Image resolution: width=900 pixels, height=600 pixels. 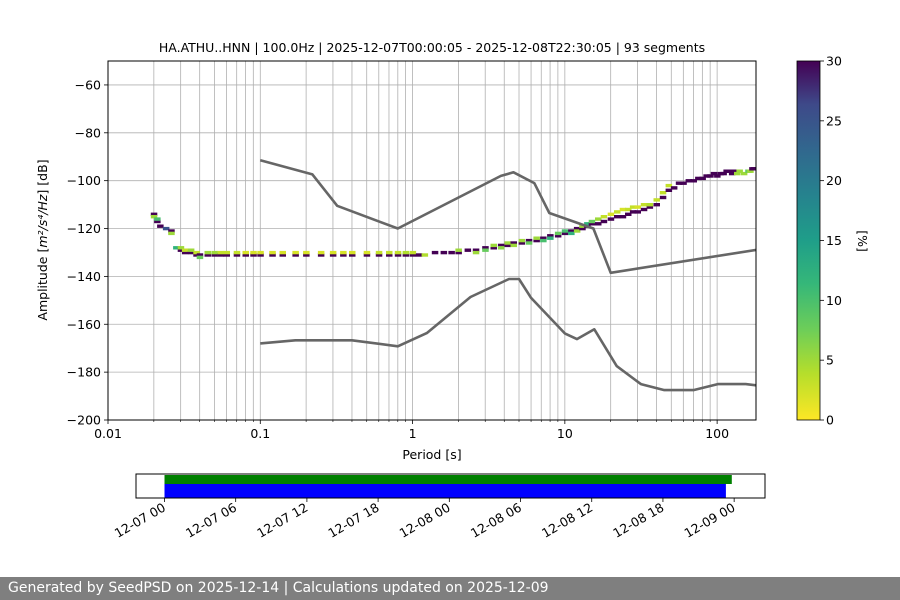 What do you see at coordinates (282, 520) in the screenshot?
I see `timeline-tick-label: 12-07 12` at bounding box center [282, 520].